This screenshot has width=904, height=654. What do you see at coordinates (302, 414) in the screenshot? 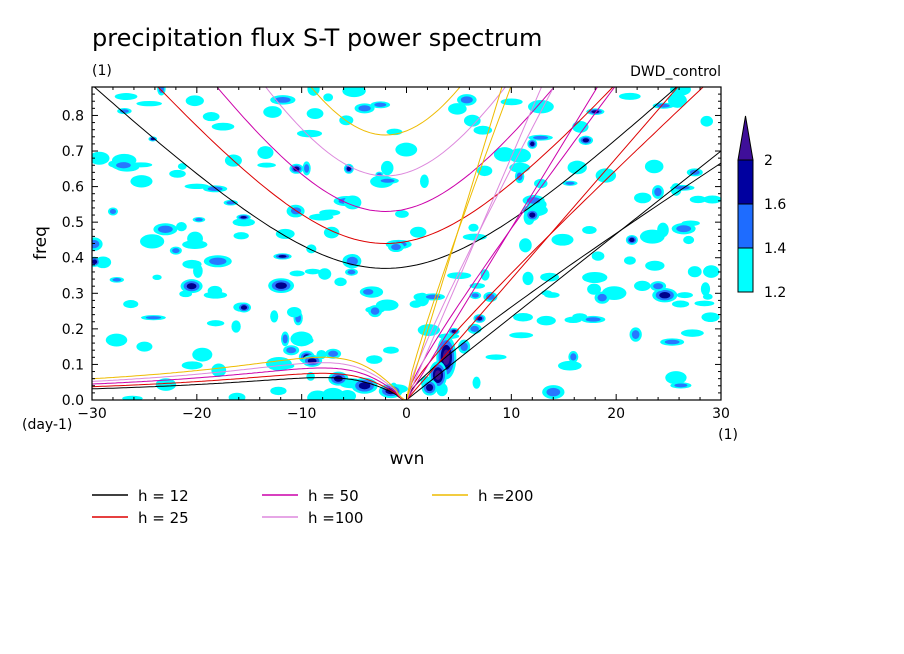
I see `x-tick-label: −10` at bounding box center [302, 414].